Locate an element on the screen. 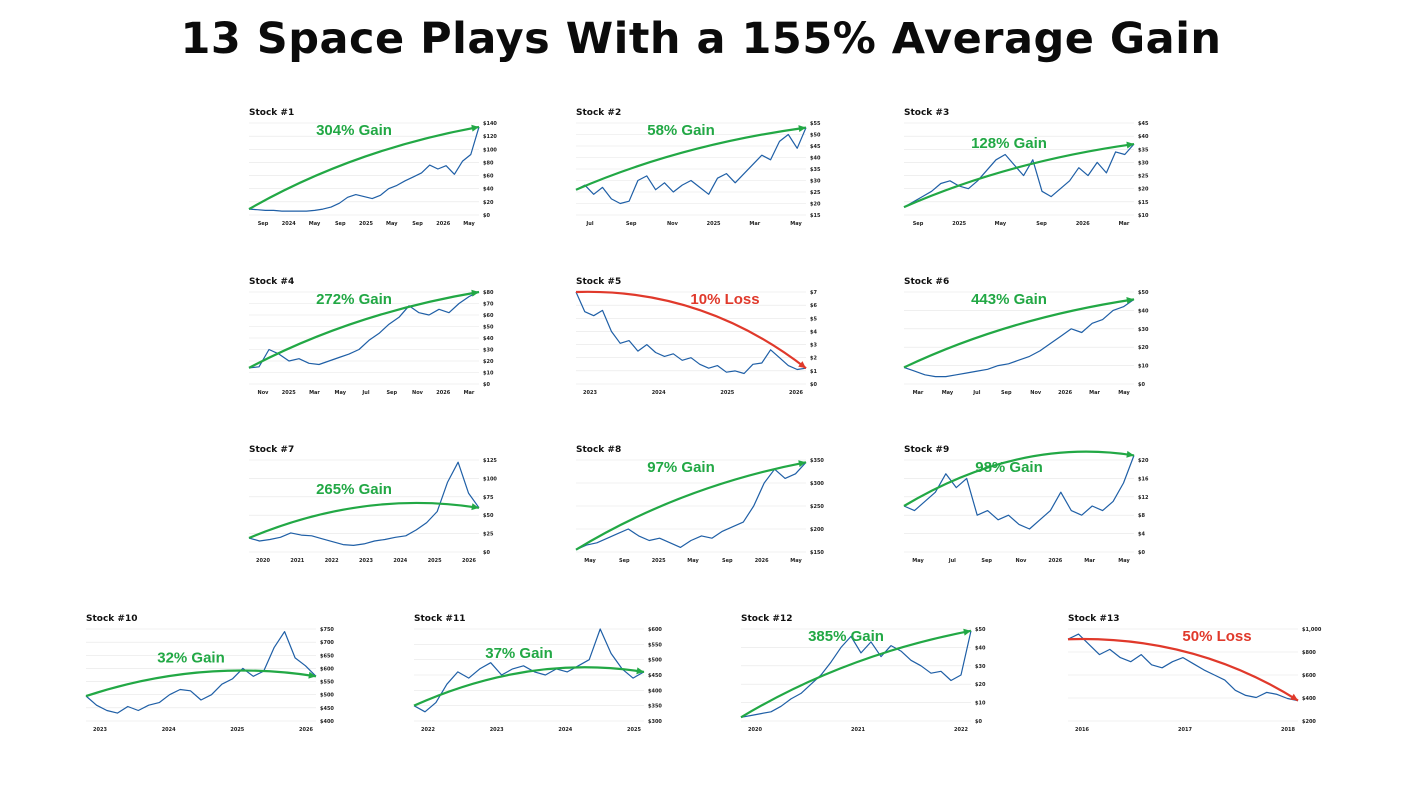 The height and width of the screenshot is (791, 1402). y-tick-label: $1 is located at coordinates (813, 372).